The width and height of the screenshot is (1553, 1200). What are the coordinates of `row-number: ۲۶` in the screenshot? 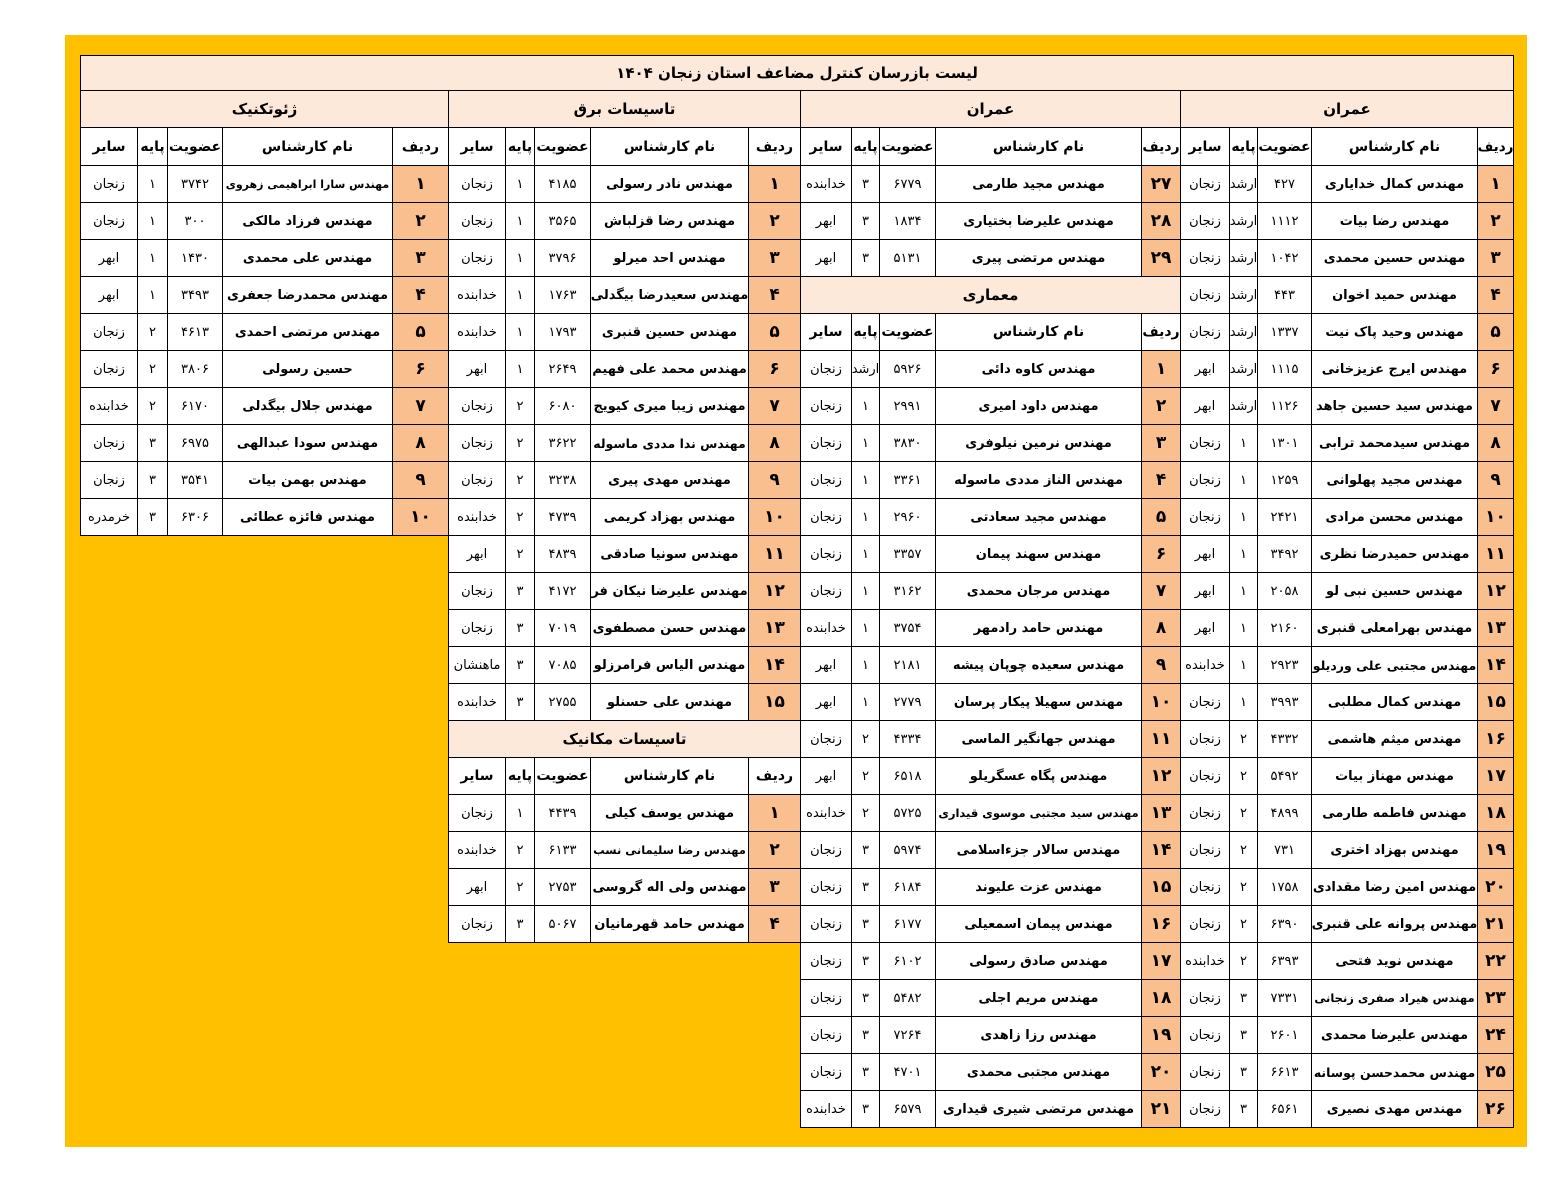 It's located at (1495, 1109).